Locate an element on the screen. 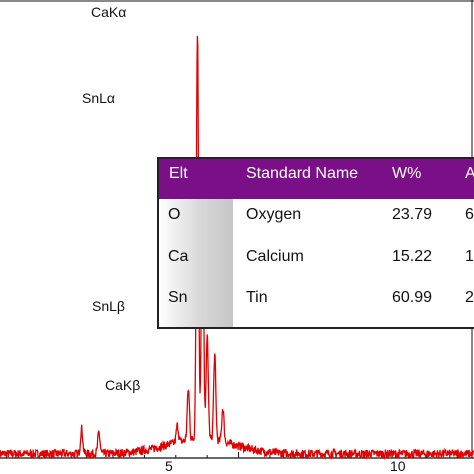 The width and height of the screenshot is (474, 474). peak-label-sn-l-beta: SnLβ is located at coordinates (108, 306).